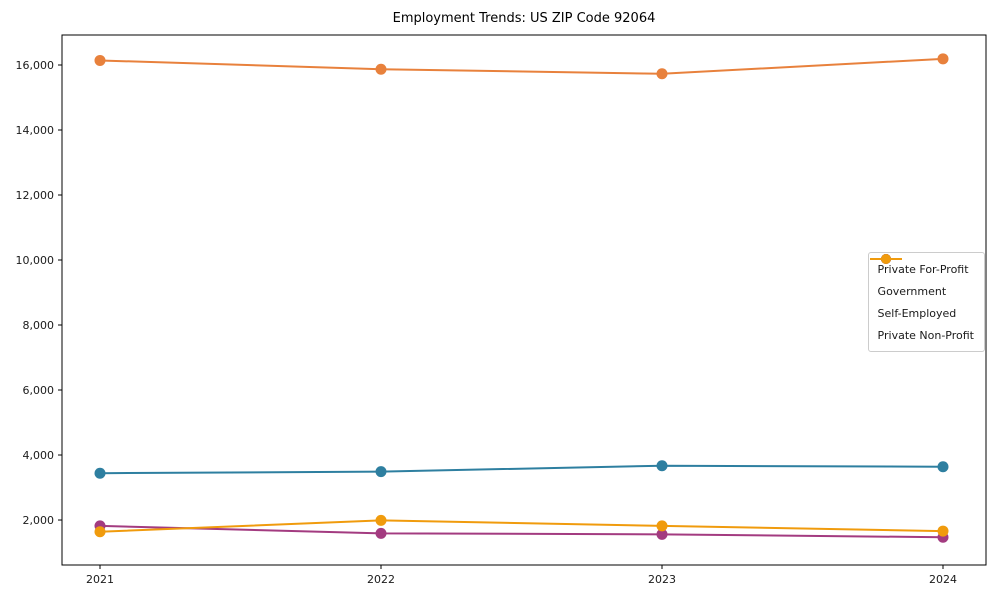  What do you see at coordinates (943, 579) in the screenshot?
I see `x-tick-label: 2024` at bounding box center [943, 579].